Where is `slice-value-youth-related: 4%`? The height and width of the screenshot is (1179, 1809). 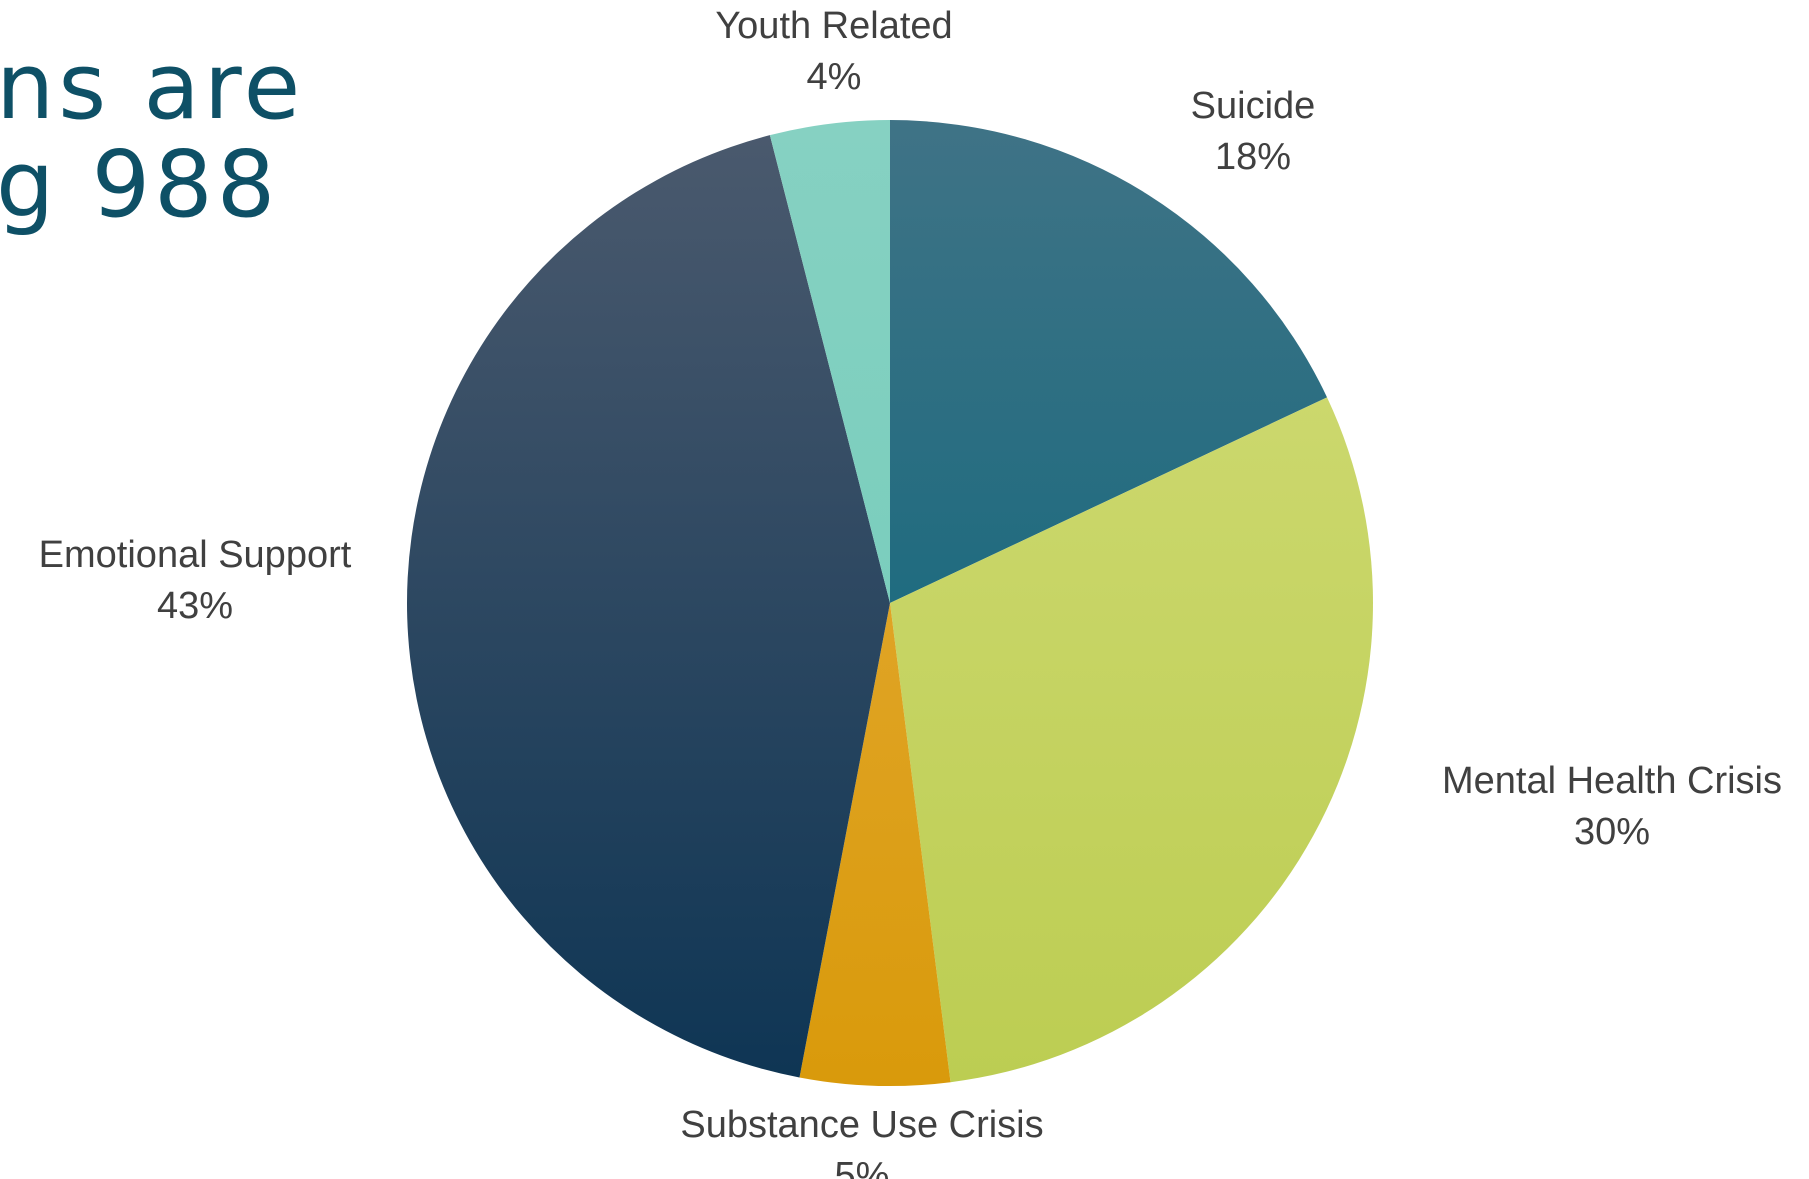
slice-value-youth-related: 4% is located at coordinates (834, 77).